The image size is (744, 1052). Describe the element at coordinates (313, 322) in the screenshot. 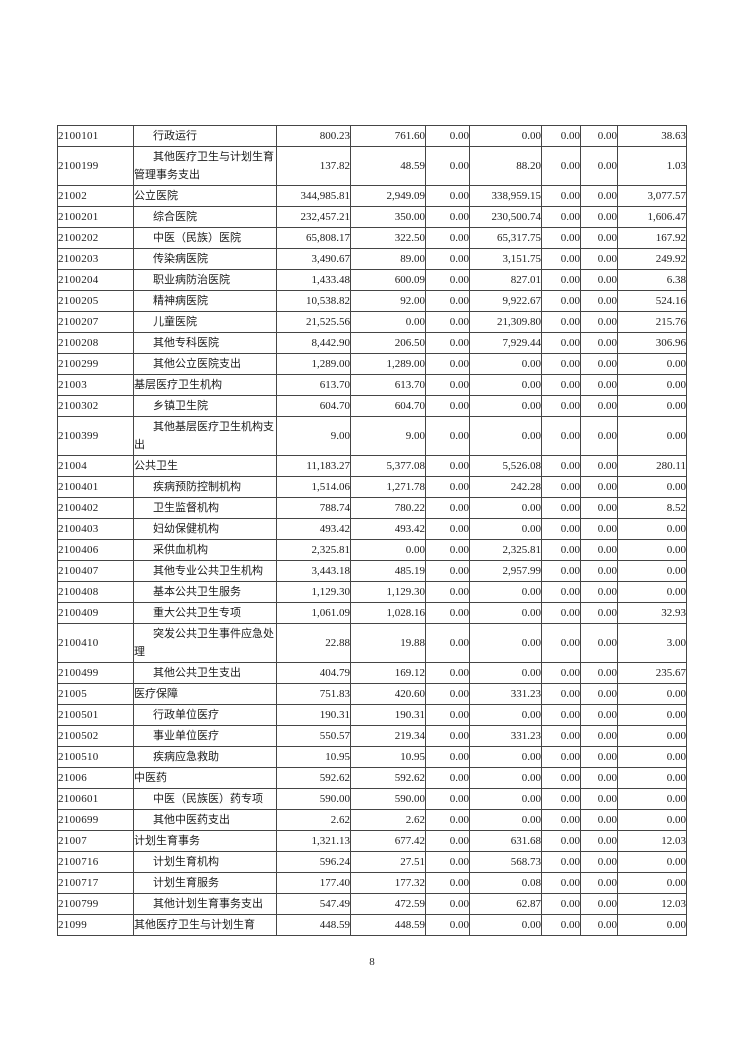

I see `value-cell: 21,525.56` at that location.